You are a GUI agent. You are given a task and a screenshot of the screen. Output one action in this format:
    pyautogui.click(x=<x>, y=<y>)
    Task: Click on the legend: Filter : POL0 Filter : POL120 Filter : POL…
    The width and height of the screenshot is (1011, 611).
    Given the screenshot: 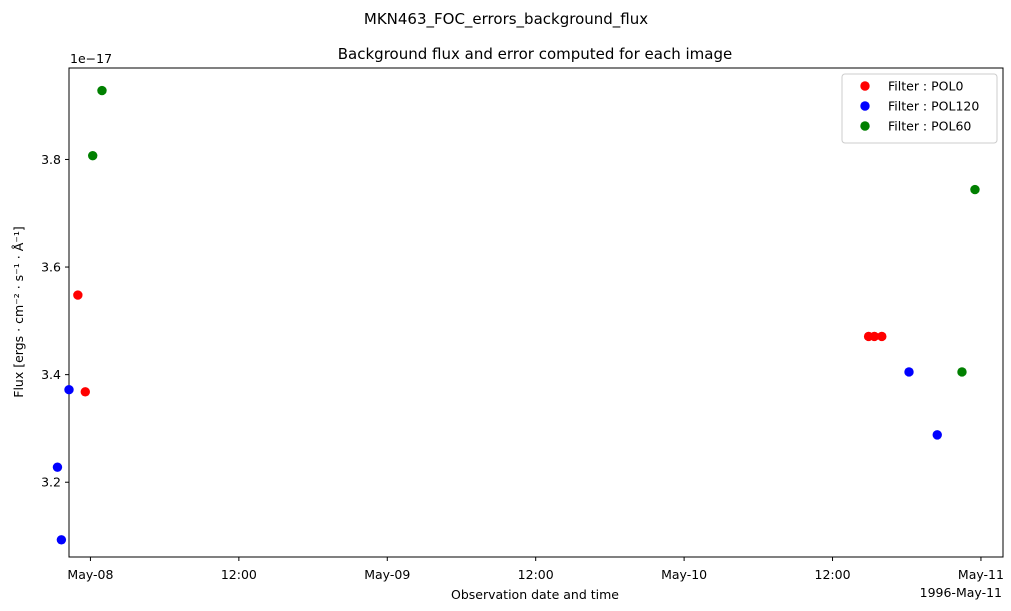 What is the action you would take?
    pyautogui.click(x=919, y=108)
    